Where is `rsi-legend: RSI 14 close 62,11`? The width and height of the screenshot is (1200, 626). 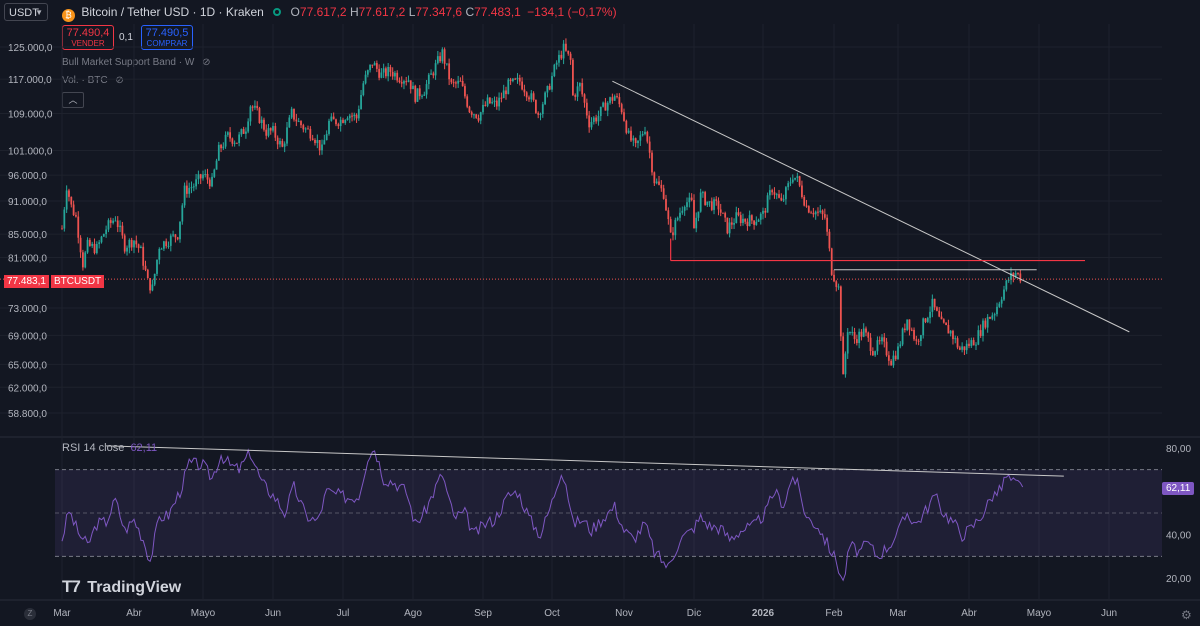 rsi-legend: RSI 14 close 62,11 is located at coordinates (109, 448).